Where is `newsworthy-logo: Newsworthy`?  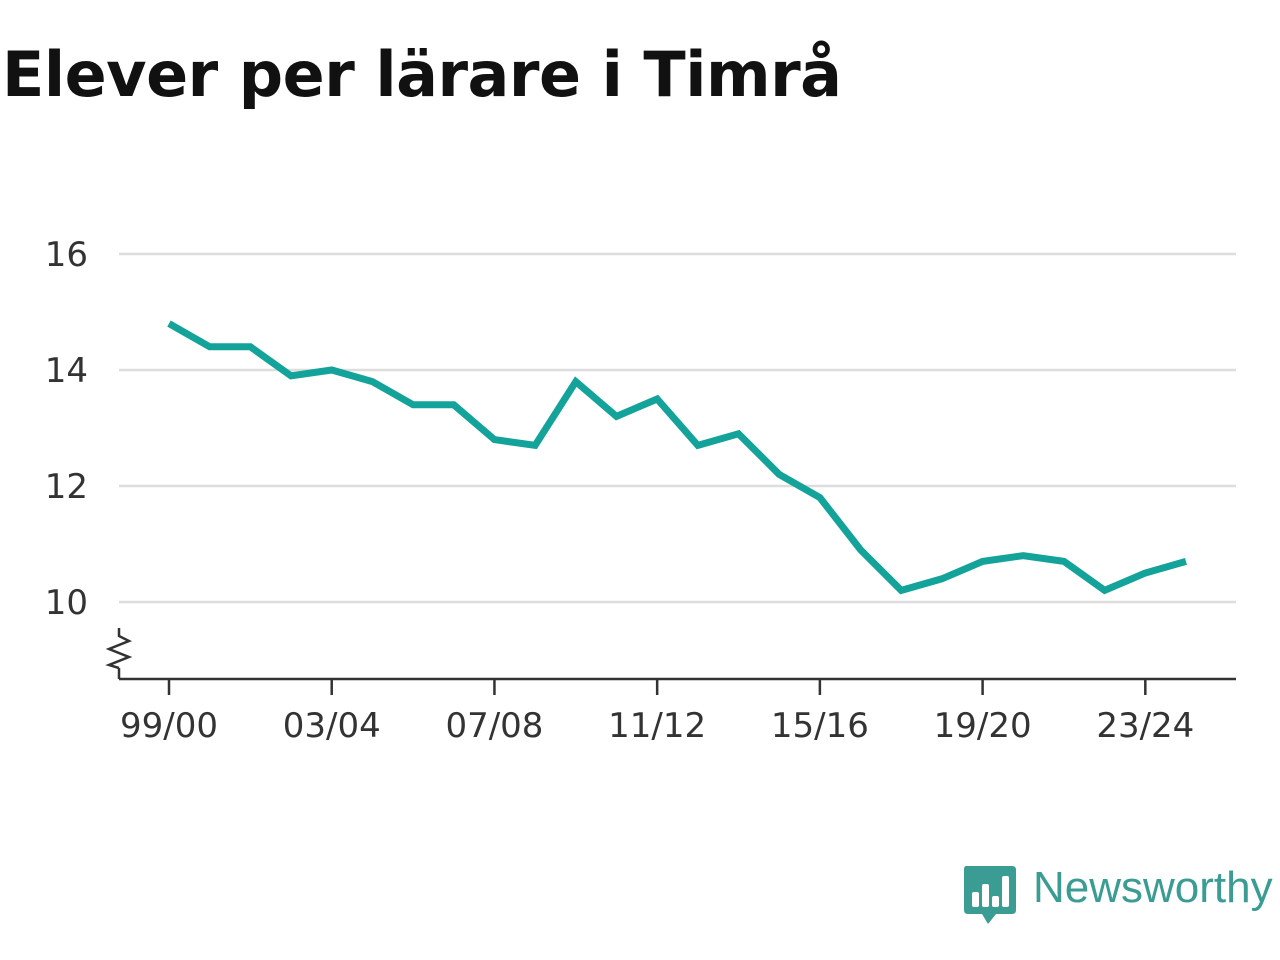 newsworthy-logo: Newsworthy is located at coordinates (1121, 897).